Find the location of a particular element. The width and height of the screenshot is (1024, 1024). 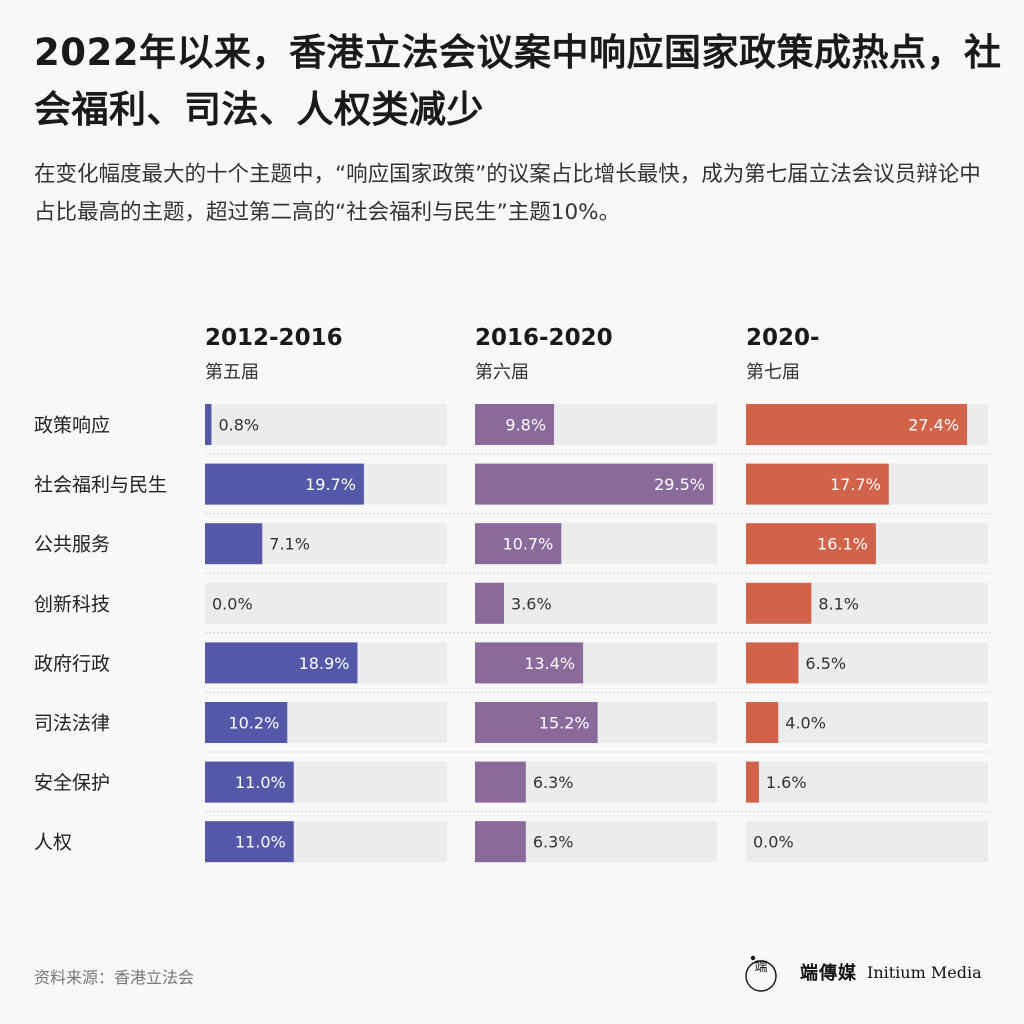

data-label: 13.4% is located at coordinates (549, 663).